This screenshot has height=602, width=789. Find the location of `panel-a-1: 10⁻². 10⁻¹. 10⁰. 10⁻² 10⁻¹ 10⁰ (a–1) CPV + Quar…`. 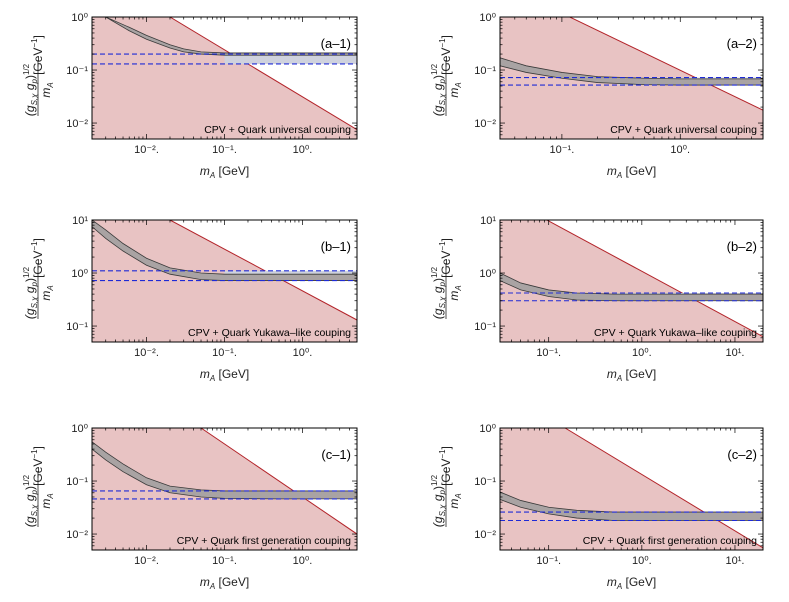

panel-a-1: 10⁻². 10⁻¹. 10⁰. 10⁻² 10⁻¹ 10⁰ (a–1) CPV + Quar… is located at coordinates (190, 96).